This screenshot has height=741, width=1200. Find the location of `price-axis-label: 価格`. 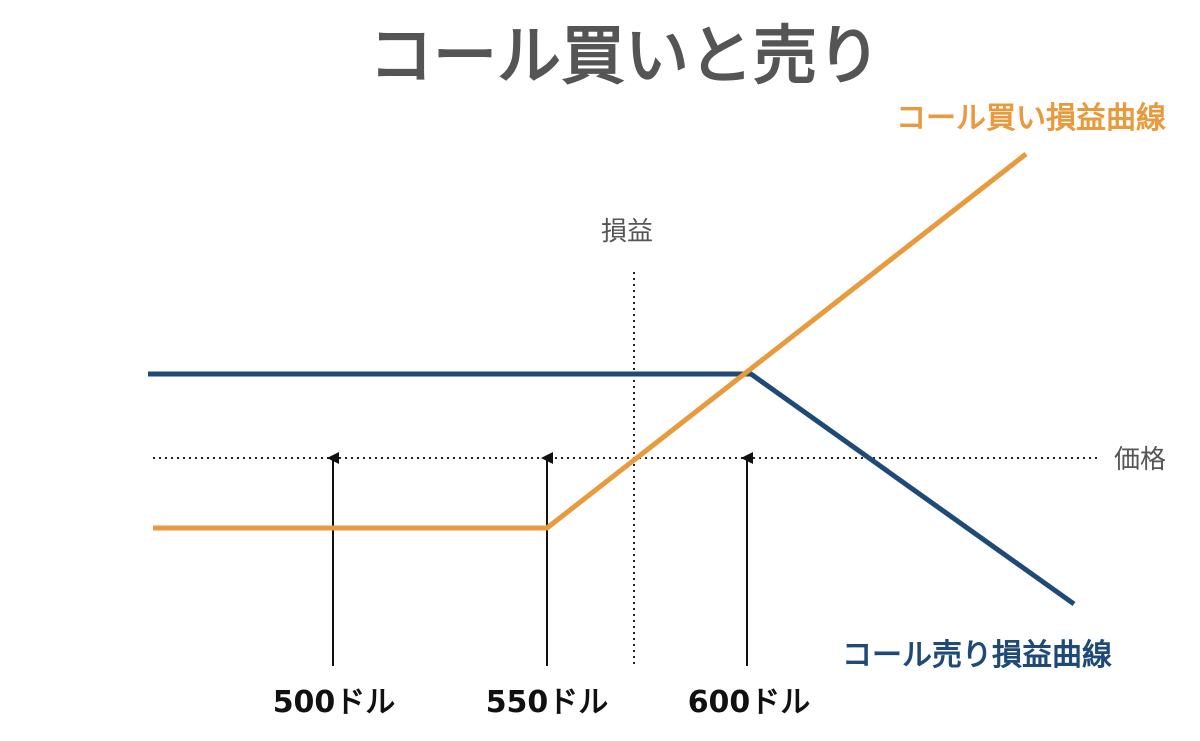

price-axis-label: 価格 is located at coordinates (1140, 460).